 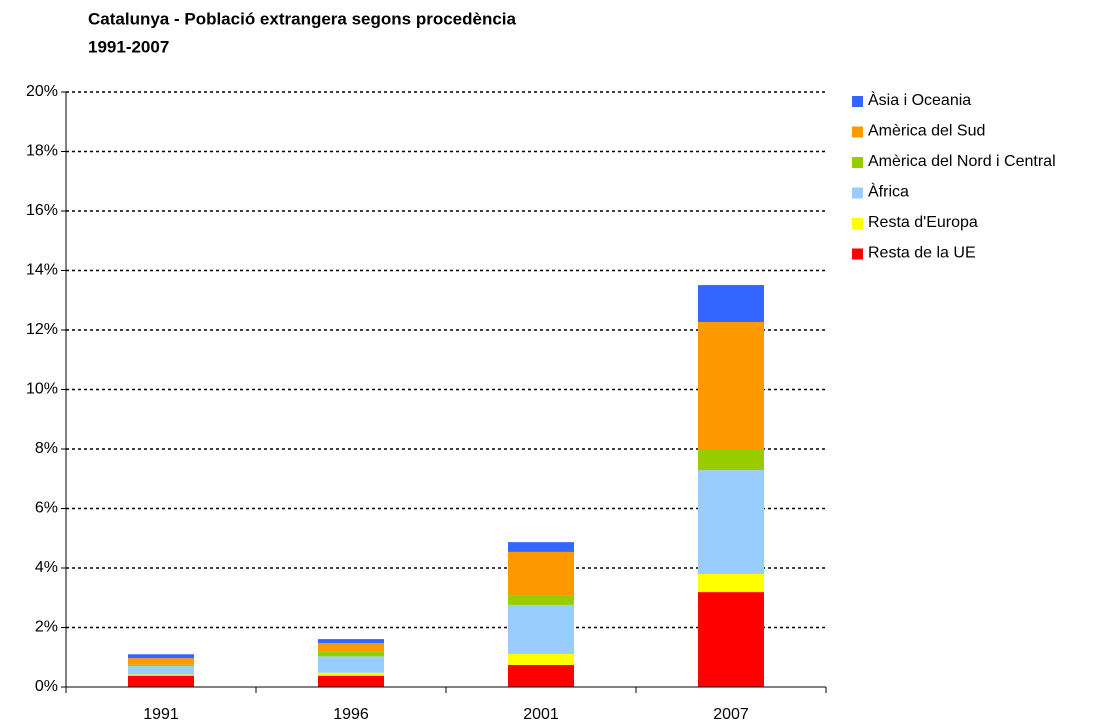 What do you see at coordinates (42, 210) in the screenshot?
I see `y-tick-label: 16%` at bounding box center [42, 210].